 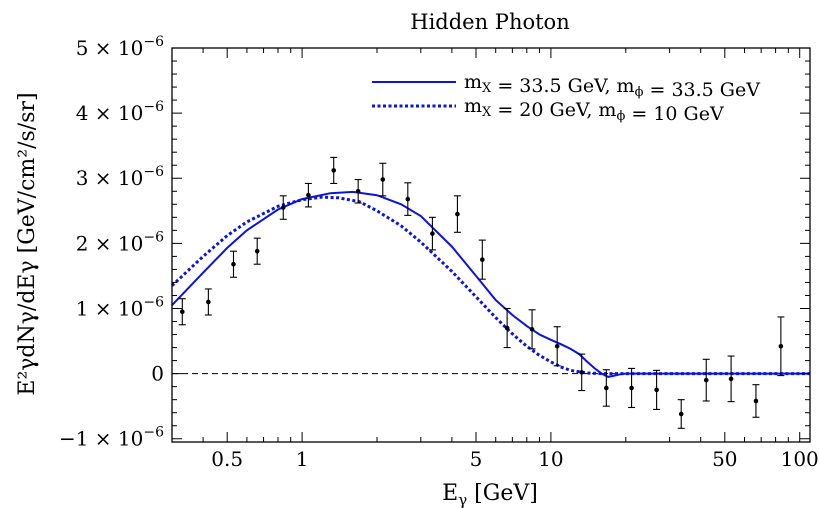 What do you see at coordinates (120, 242) in the screenshot?
I see `y-tick-label: 2 × 10⁻⁶` at bounding box center [120, 242].